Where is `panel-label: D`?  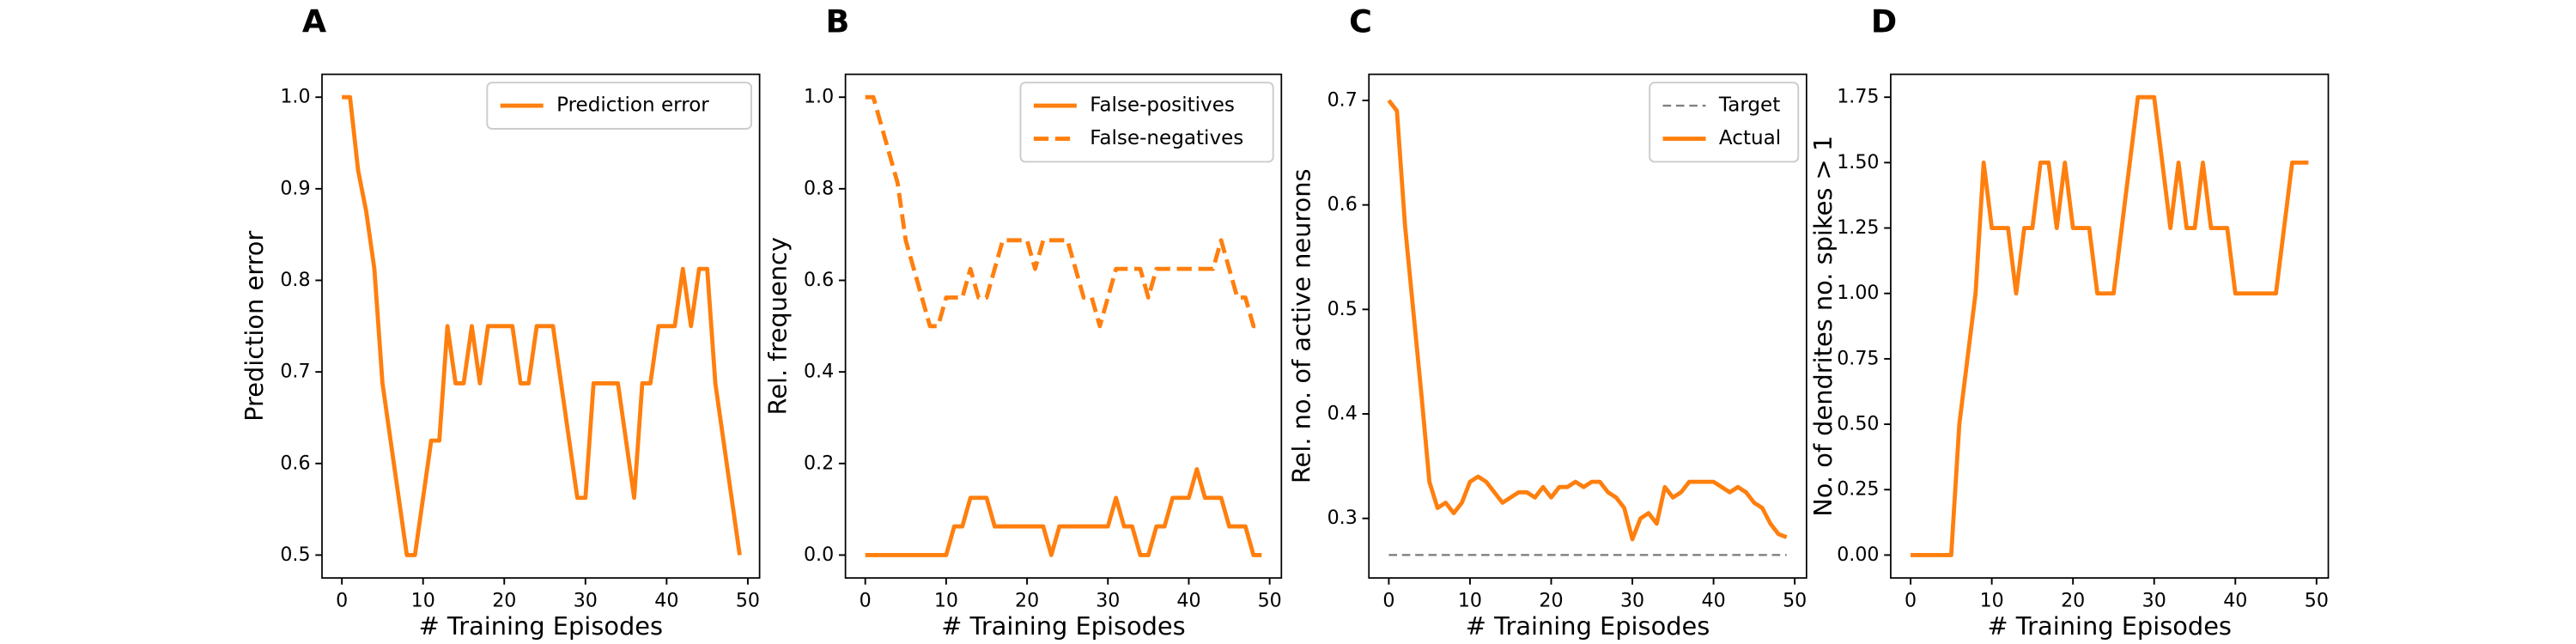
panel-label: D is located at coordinates (1884, 21).